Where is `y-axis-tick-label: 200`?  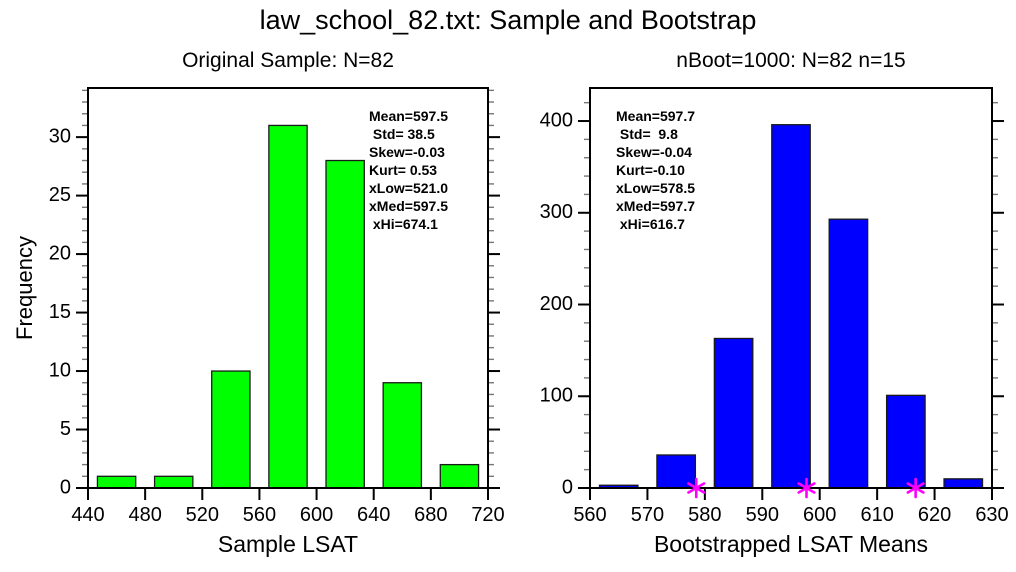
y-axis-tick-label: 200 is located at coordinates (556, 304).